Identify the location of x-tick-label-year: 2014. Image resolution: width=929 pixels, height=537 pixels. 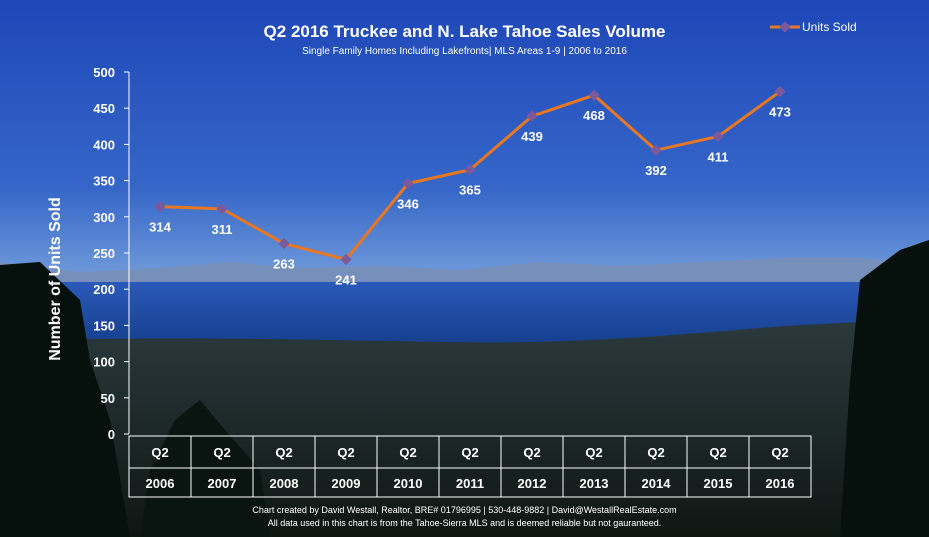
(657, 483).